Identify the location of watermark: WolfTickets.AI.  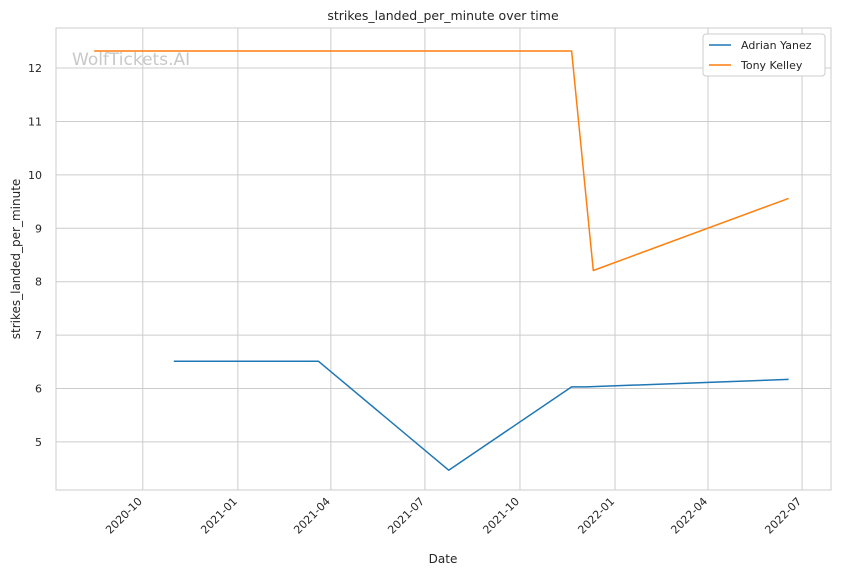
(131, 60).